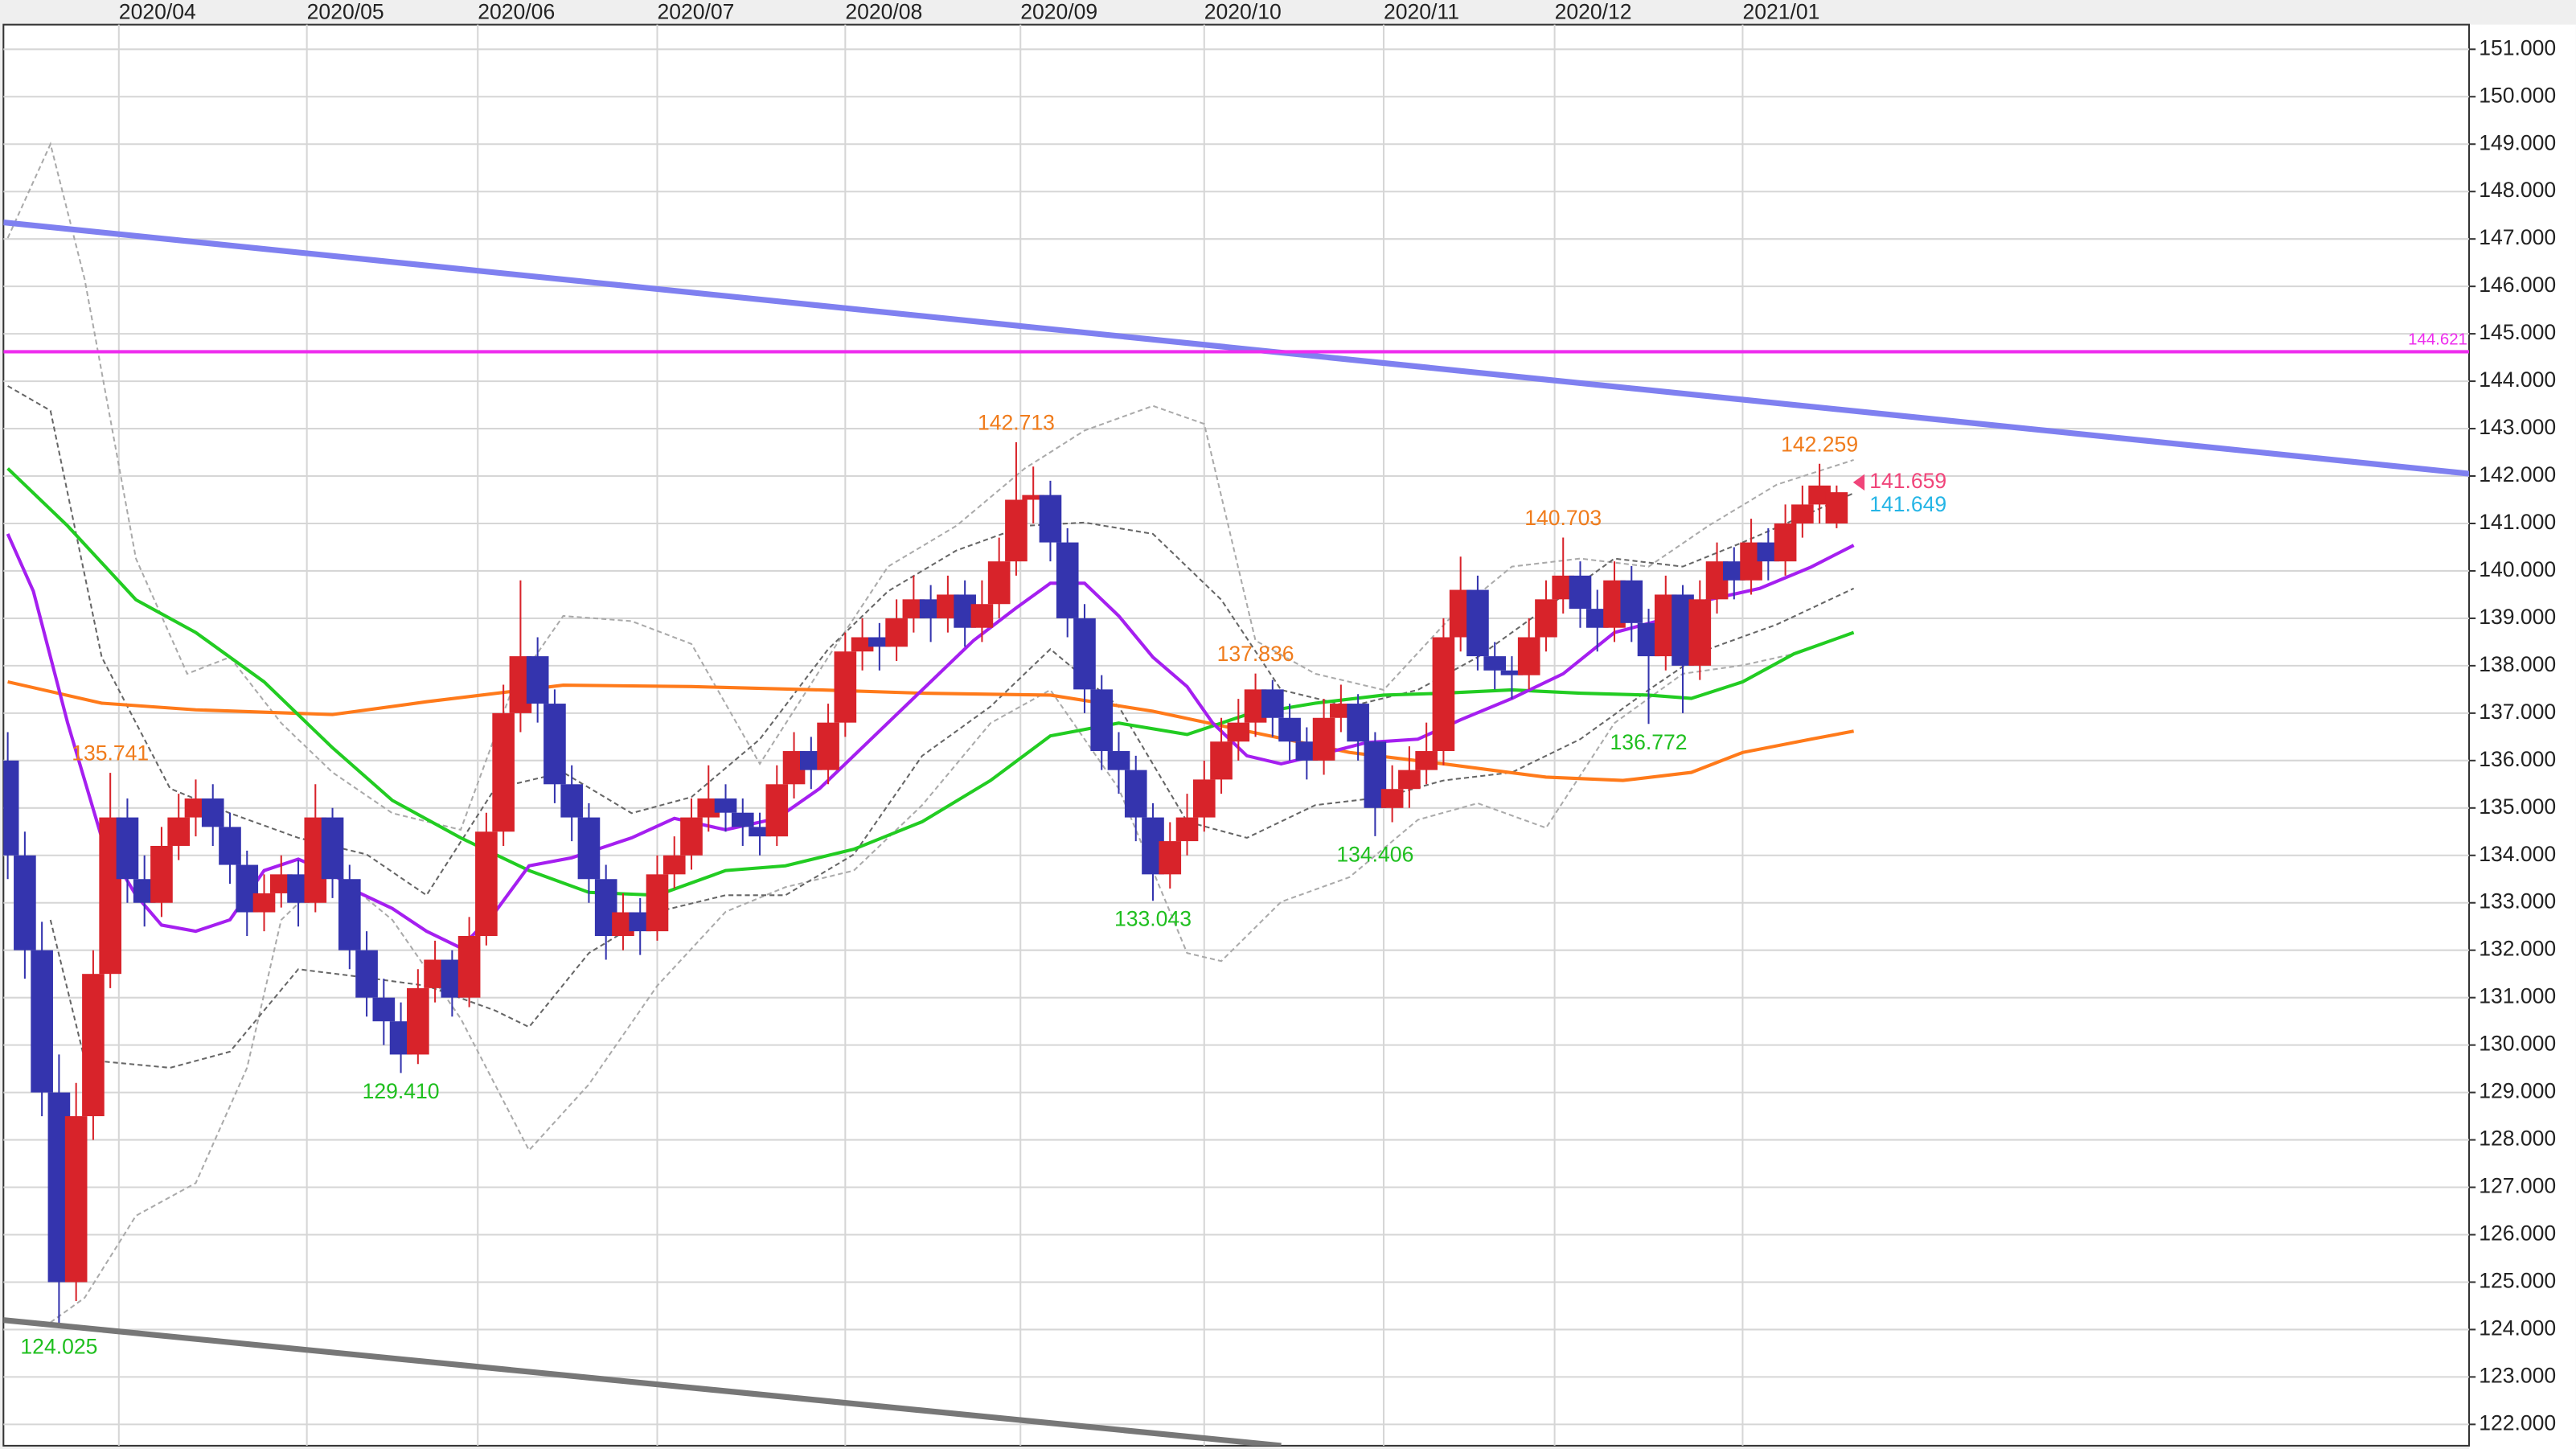 This screenshot has width=2576, height=1449. Describe the element at coordinates (1153, 919) in the screenshot. I see `price-annotation: 133.043` at that location.